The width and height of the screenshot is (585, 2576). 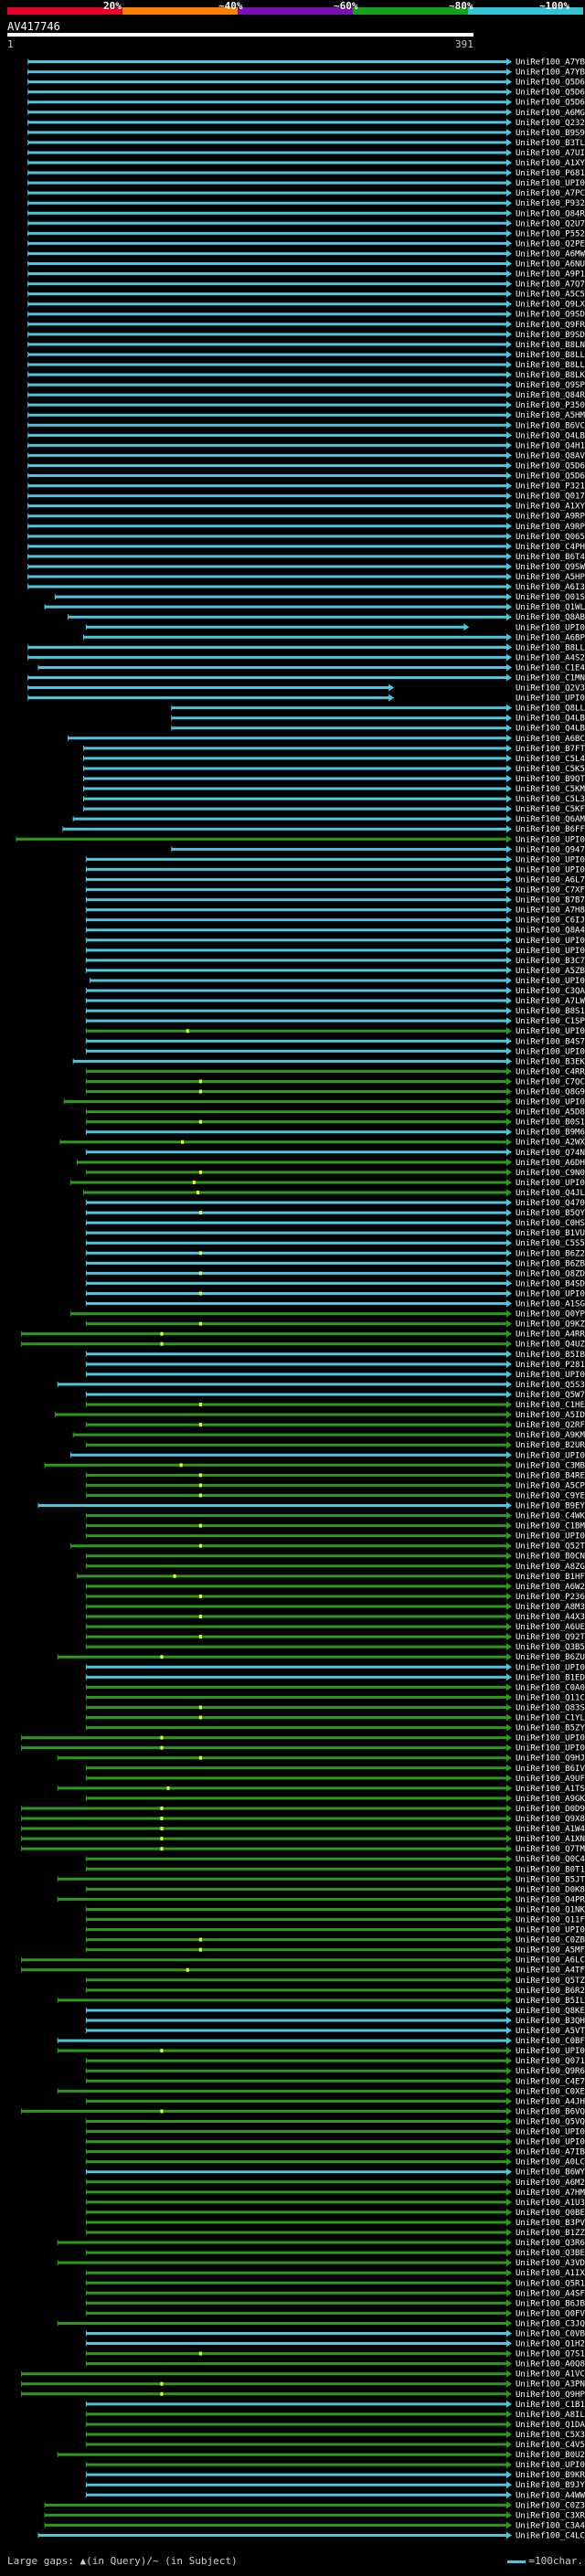 What do you see at coordinates (550, 1849) in the screenshot?
I see `hit-label: UniRef100_Q7TMW7` at bounding box center [550, 1849].